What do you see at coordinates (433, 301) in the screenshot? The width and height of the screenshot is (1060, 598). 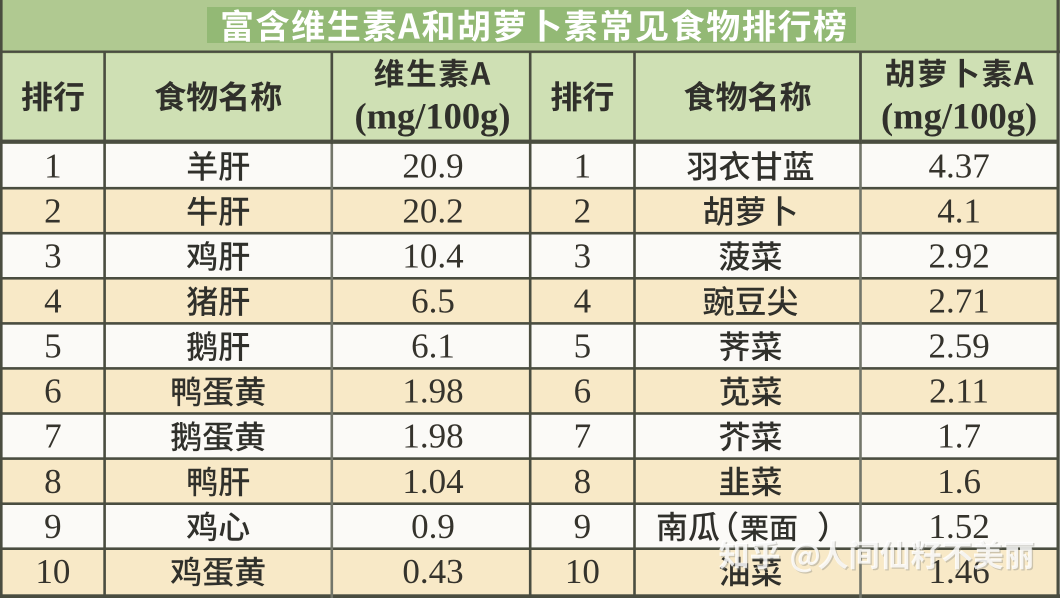 I see `svg-text: 6.5` at bounding box center [433, 301].